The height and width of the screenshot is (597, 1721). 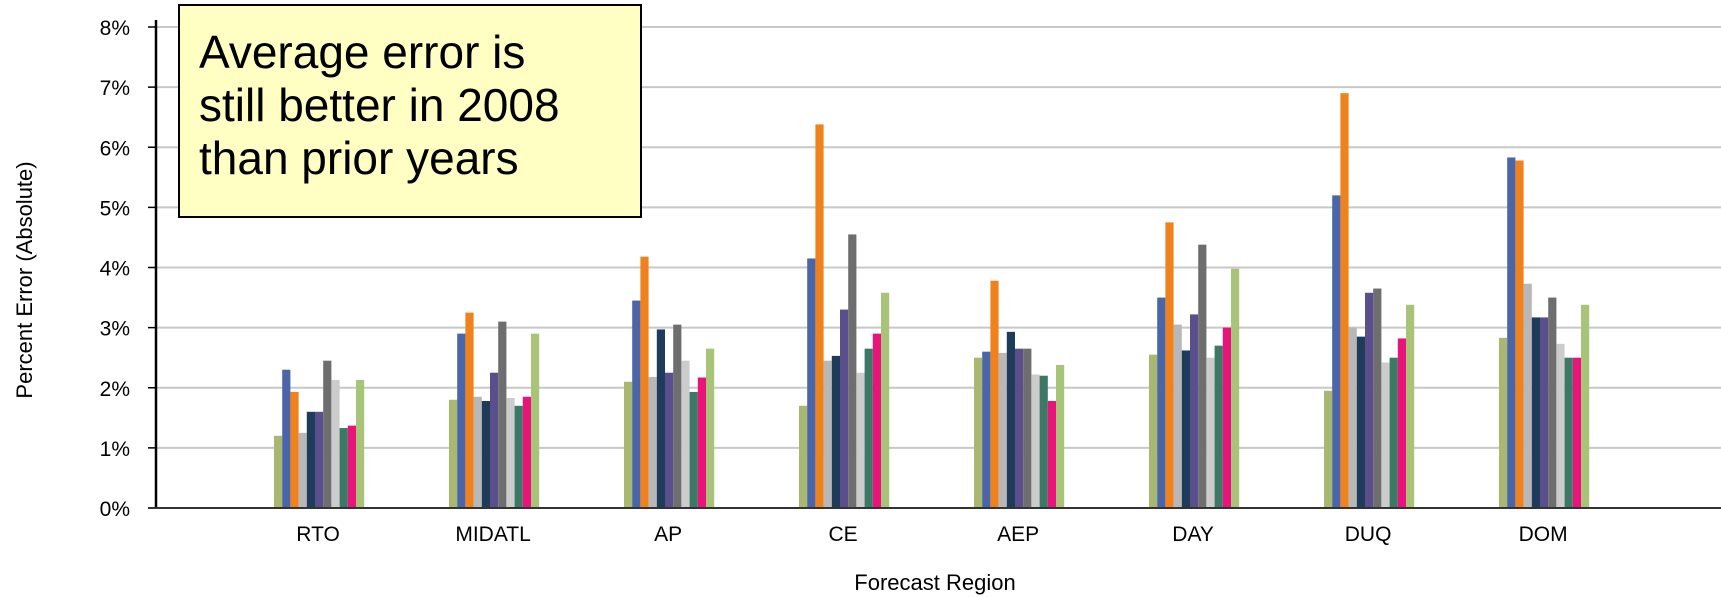 I want to click on x-tick-label: MIDATL, so click(x=492, y=534).